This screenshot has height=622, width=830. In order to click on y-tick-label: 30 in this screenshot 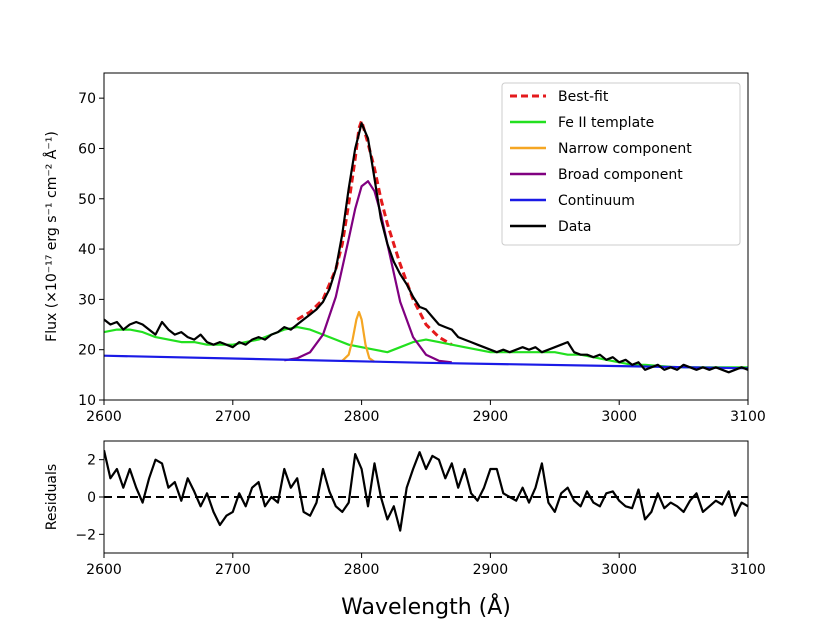, I will do `click(87, 300)`.